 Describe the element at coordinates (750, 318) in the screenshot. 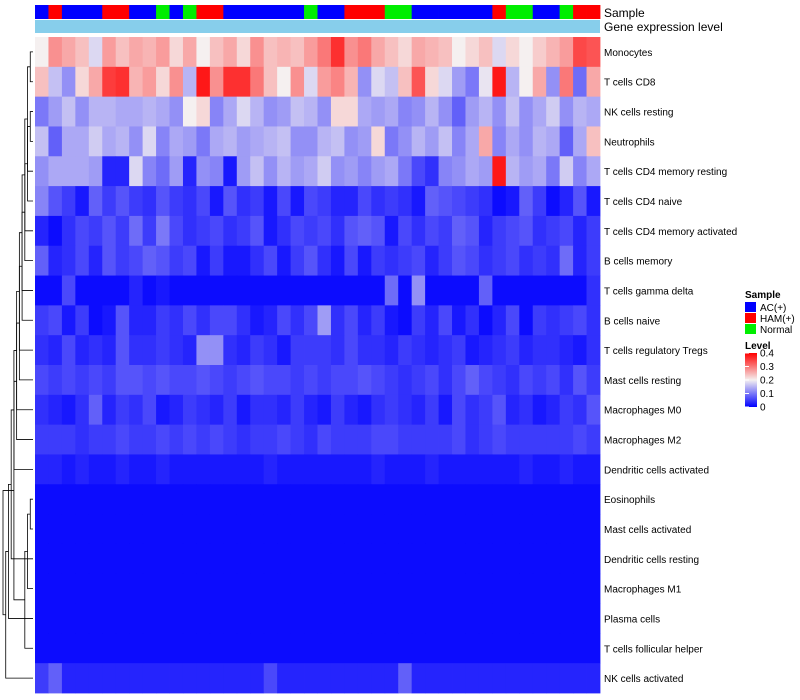

I see `legend-swatch-ham` at that location.